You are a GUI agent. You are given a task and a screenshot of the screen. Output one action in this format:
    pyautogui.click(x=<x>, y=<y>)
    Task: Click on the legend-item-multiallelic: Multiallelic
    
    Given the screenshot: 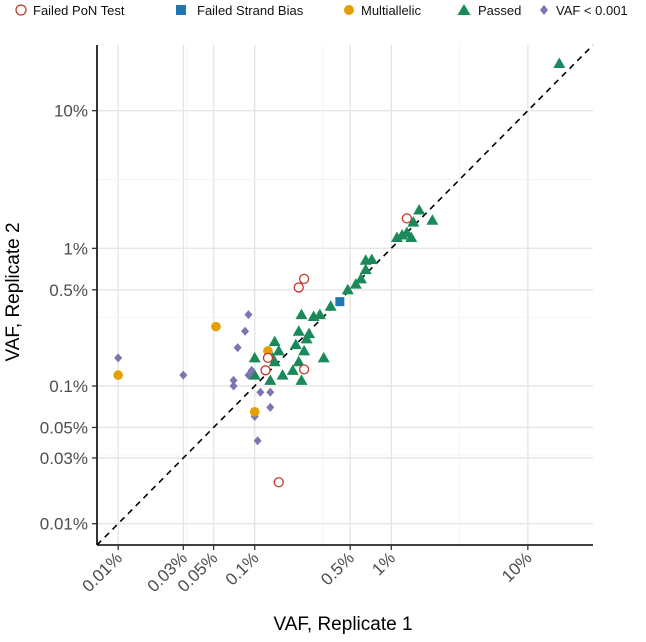 What is the action you would take?
    pyautogui.click(x=382, y=10)
    